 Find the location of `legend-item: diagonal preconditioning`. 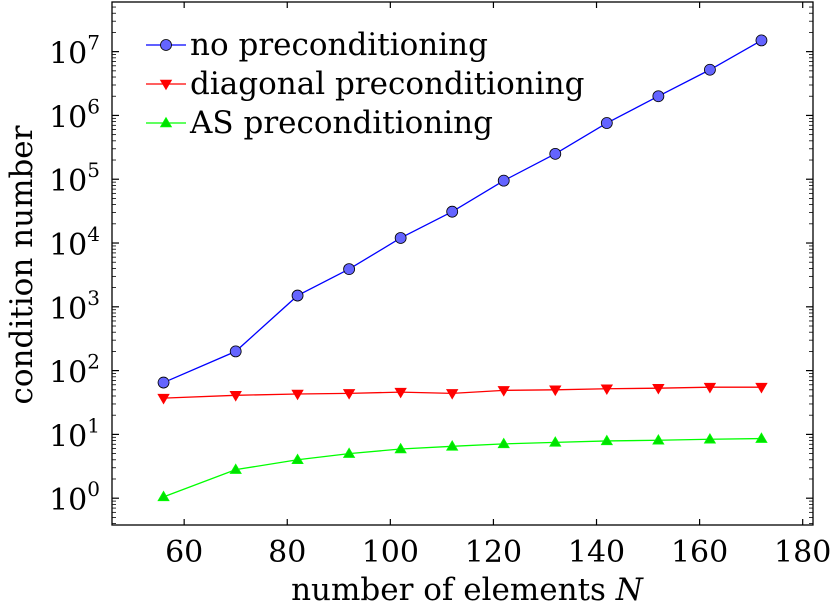

legend-item: diagonal preconditioning is located at coordinates (365, 84).